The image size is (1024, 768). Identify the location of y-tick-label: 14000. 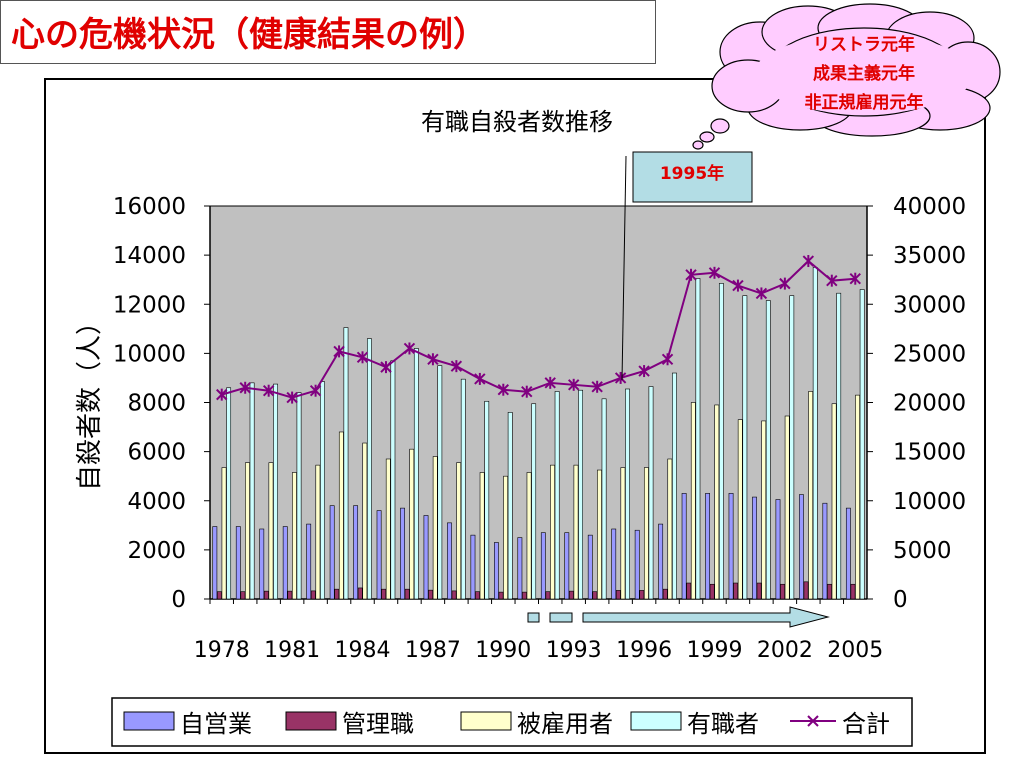
(149, 256).